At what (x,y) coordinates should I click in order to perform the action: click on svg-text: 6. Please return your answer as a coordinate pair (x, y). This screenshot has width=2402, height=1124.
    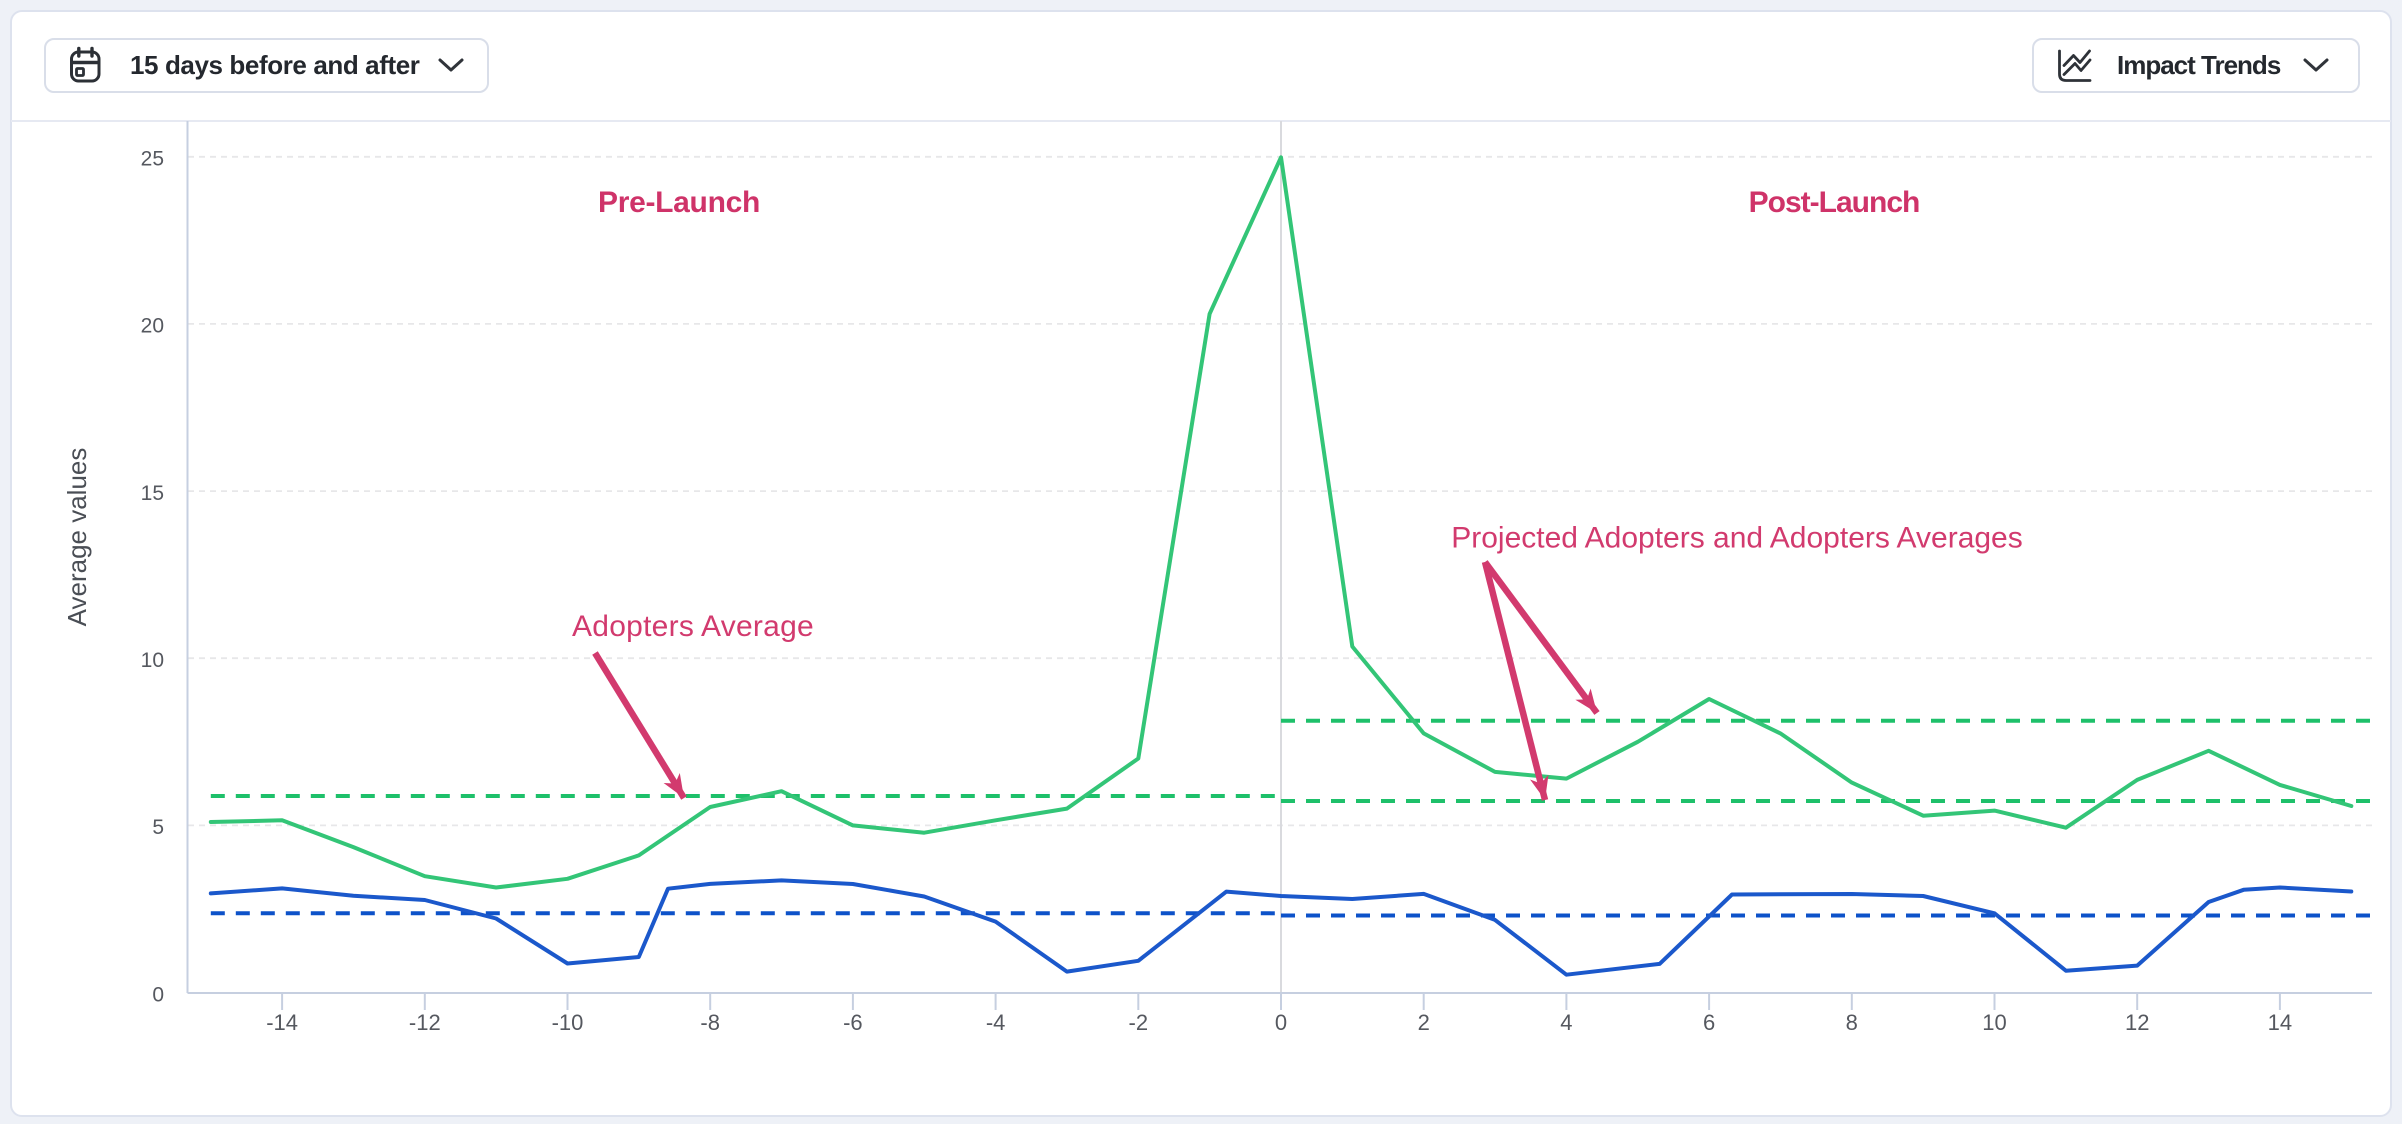
    Looking at the image, I should click on (1709, 1022).